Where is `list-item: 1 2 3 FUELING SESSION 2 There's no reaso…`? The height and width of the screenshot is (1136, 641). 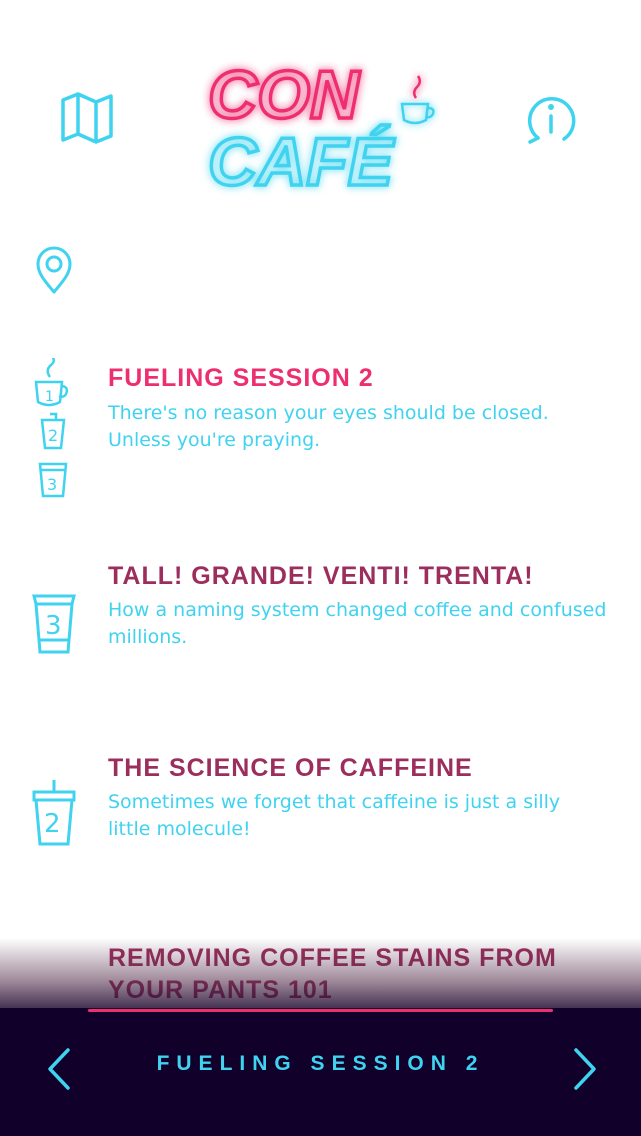
list-item: 1 2 3 FUELING SESSION 2 There's no reaso… is located at coordinates (320, 430).